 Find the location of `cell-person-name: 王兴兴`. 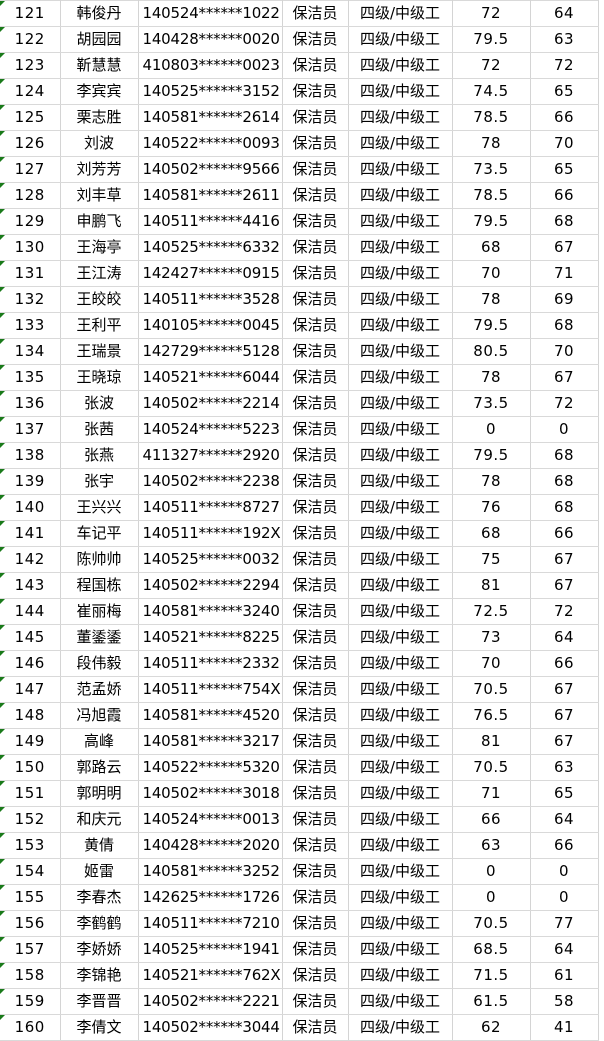

cell-person-name: 王兴兴 is located at coordinates (99, 507).